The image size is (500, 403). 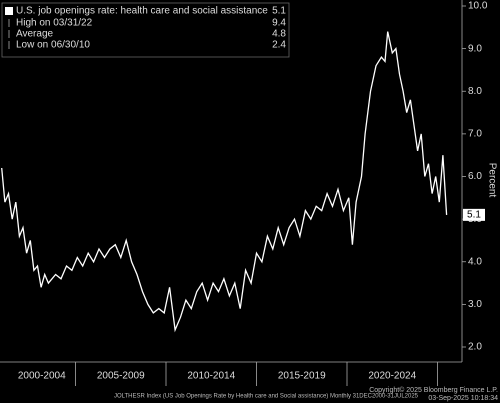 I want to click on legend-row-label: Low on 06/30/10, so click(x=53, y=45).